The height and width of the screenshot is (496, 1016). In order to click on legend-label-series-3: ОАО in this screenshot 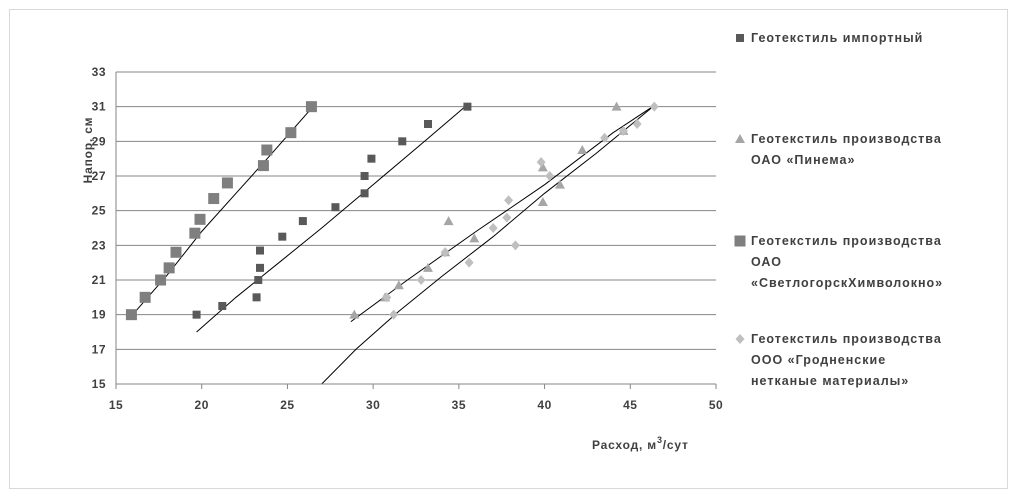, I will do `click(766, 262)`.